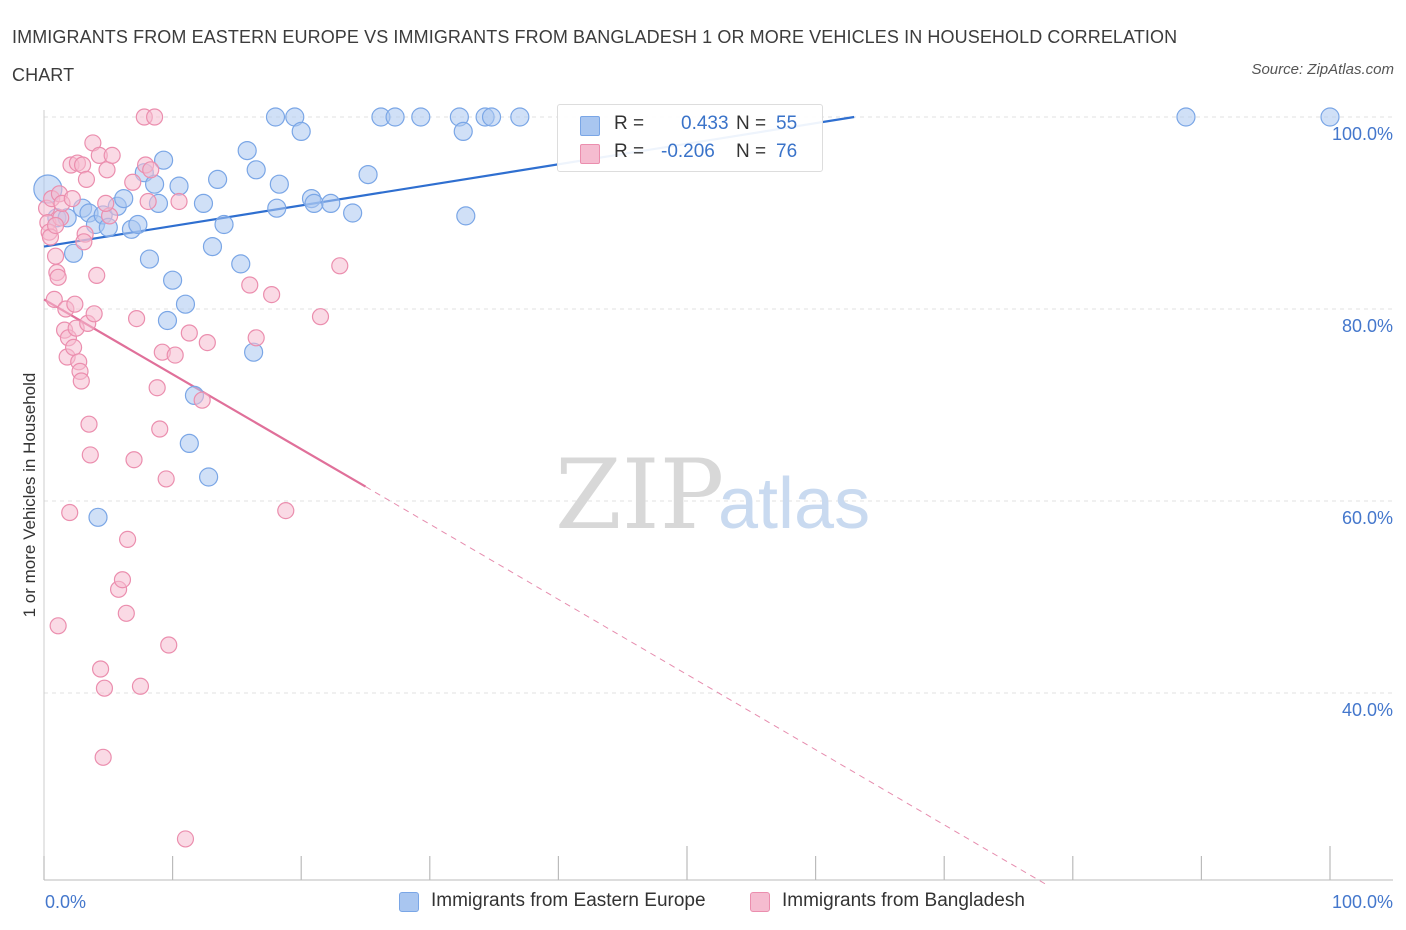 Image resolution: width=1406 pixels, height=930 pixels. Describe the element at coordinates (705, 123) in the screenshot. I see `legend-r-value: 0.433` at that location.